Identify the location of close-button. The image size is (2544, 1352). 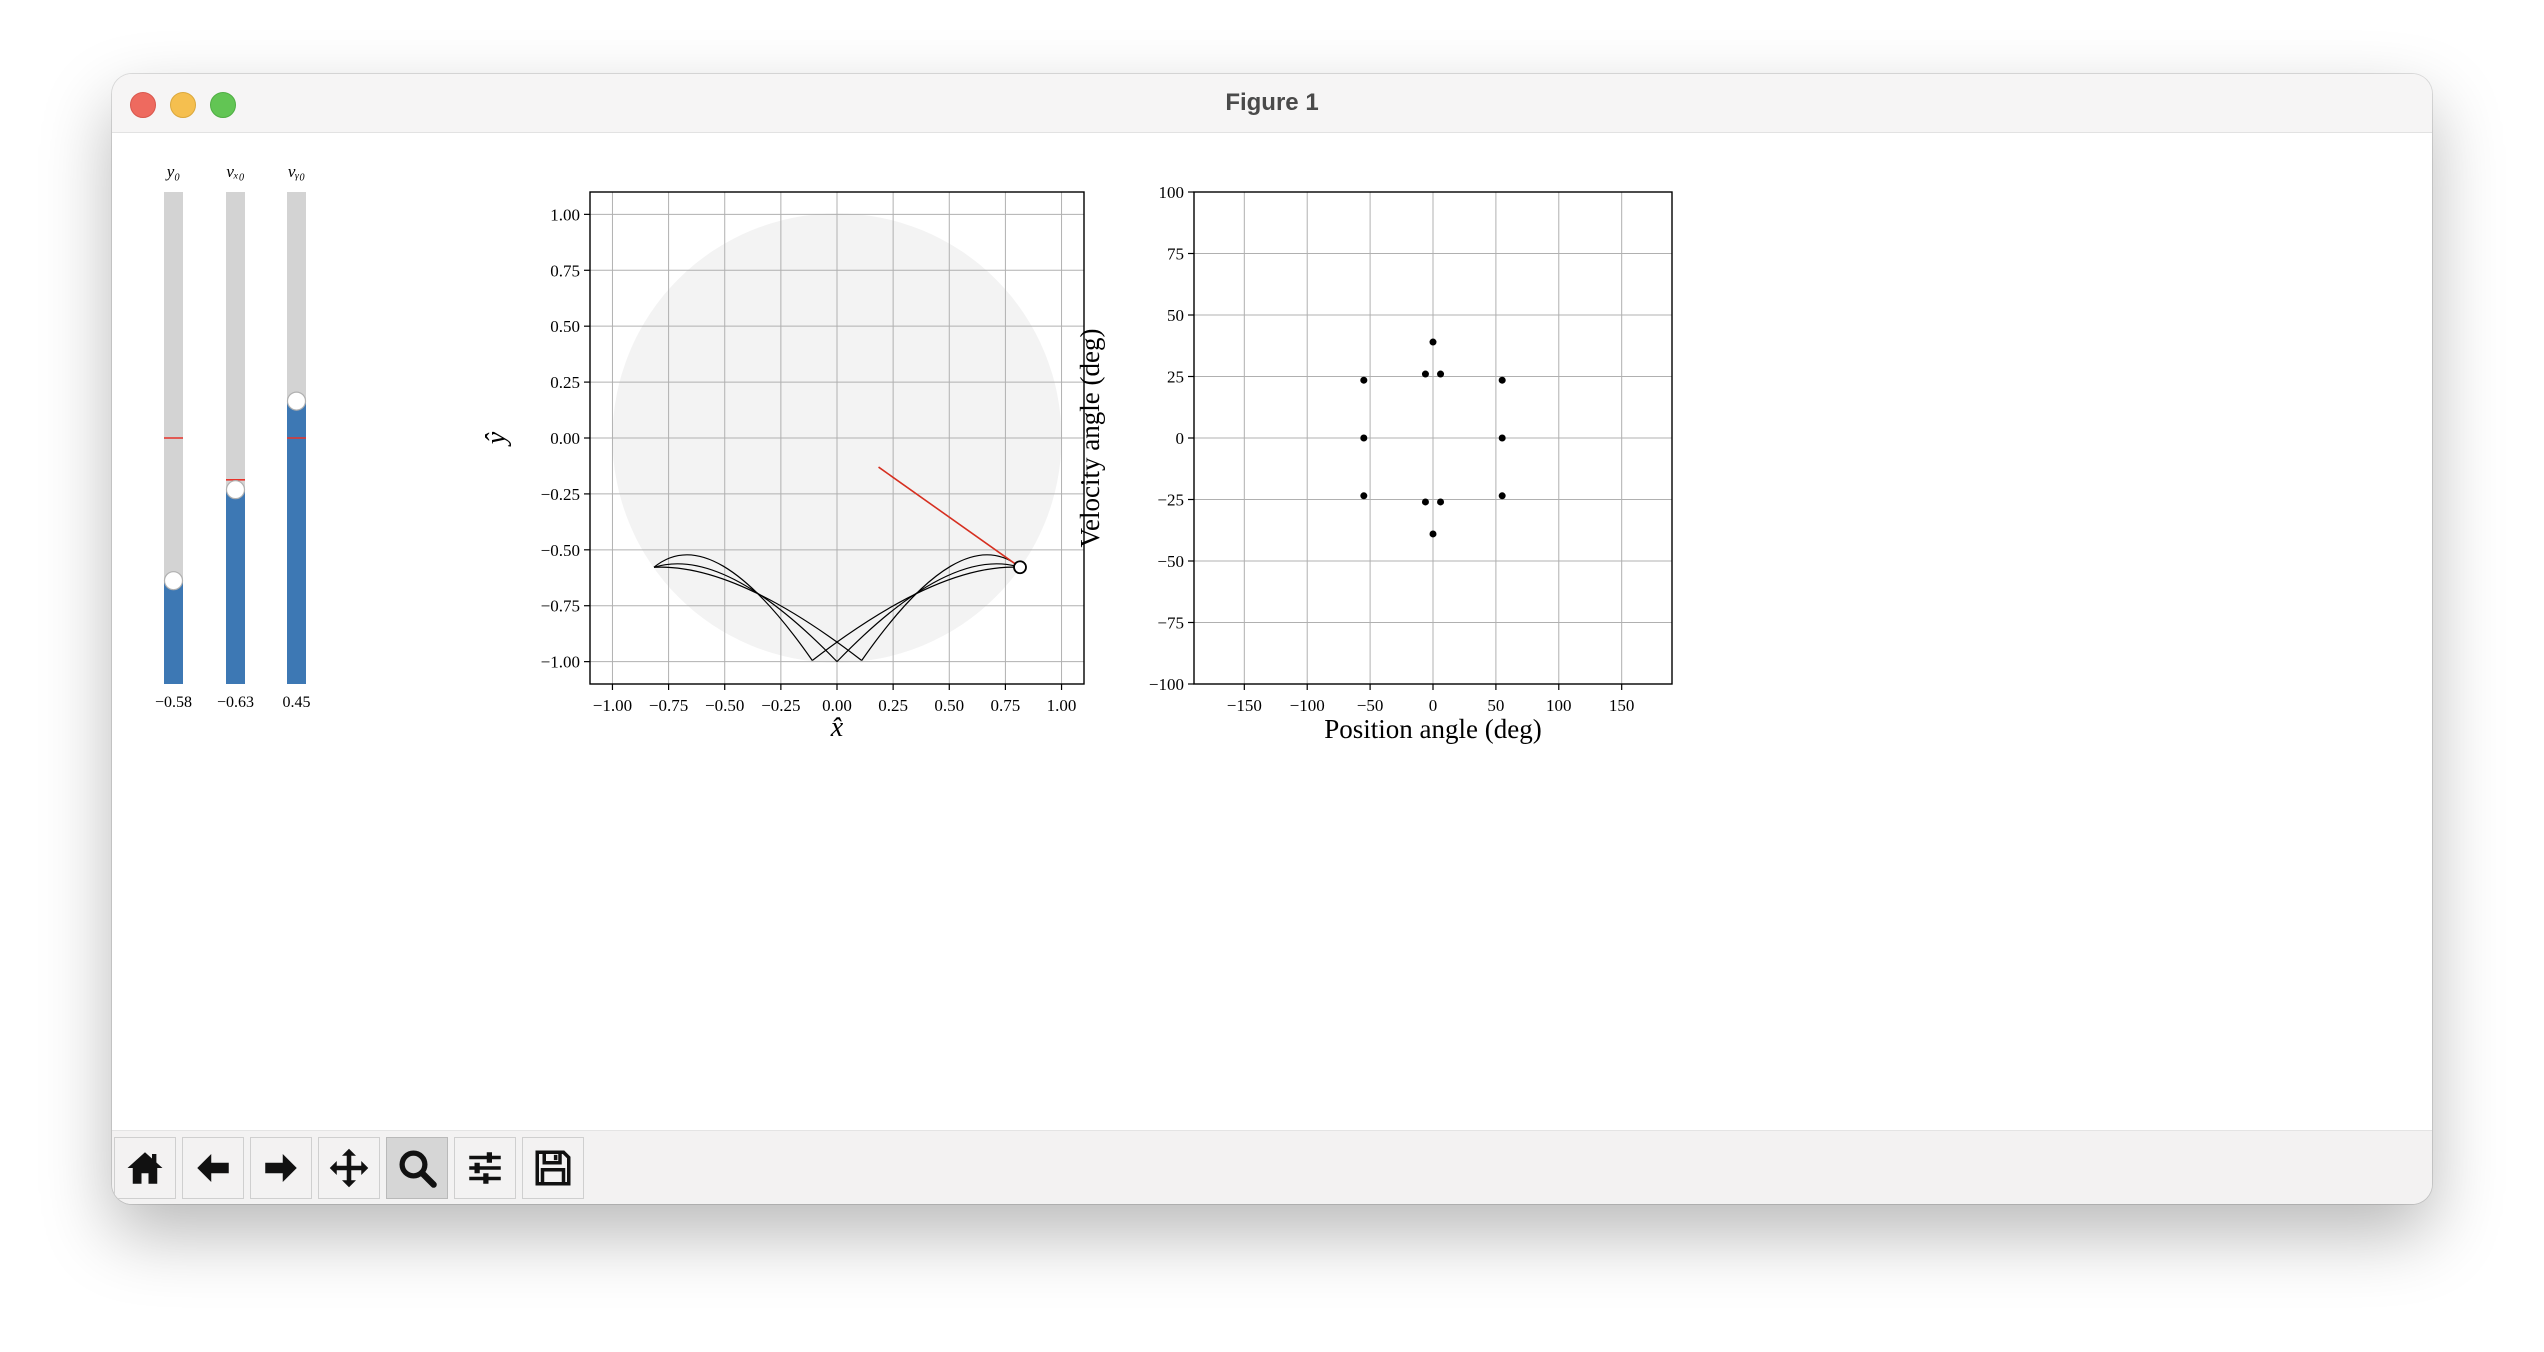
(143, 105).